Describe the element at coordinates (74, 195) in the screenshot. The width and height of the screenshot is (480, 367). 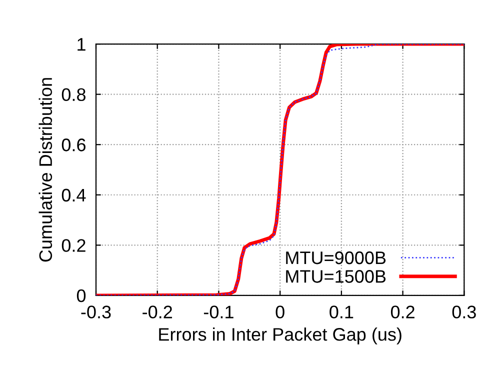
I see `y-tick-label: 0.4` at that location.